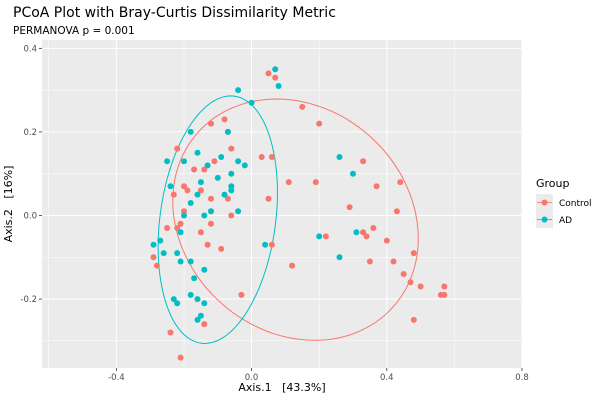  Describe the element at coordinates (522, 378) in the screenshot. I see `x-tick-label: 0.8` at that location.